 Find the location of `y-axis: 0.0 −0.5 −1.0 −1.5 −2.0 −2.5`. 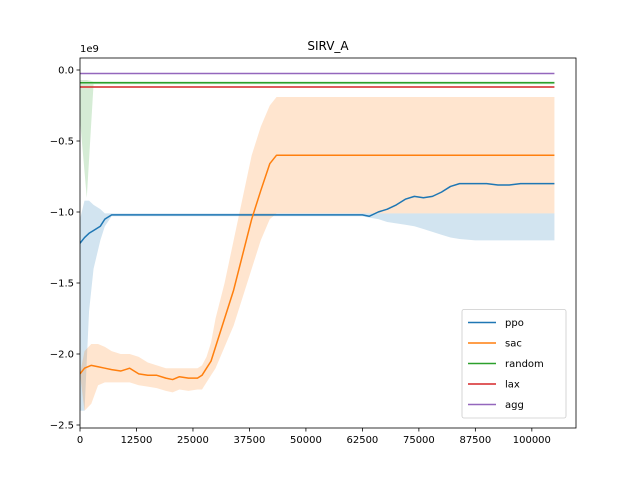

y-axis: 0.0 −0.5 −1.0 −1.5 −2.0 −2.5 is located at coordinates (65, 249).